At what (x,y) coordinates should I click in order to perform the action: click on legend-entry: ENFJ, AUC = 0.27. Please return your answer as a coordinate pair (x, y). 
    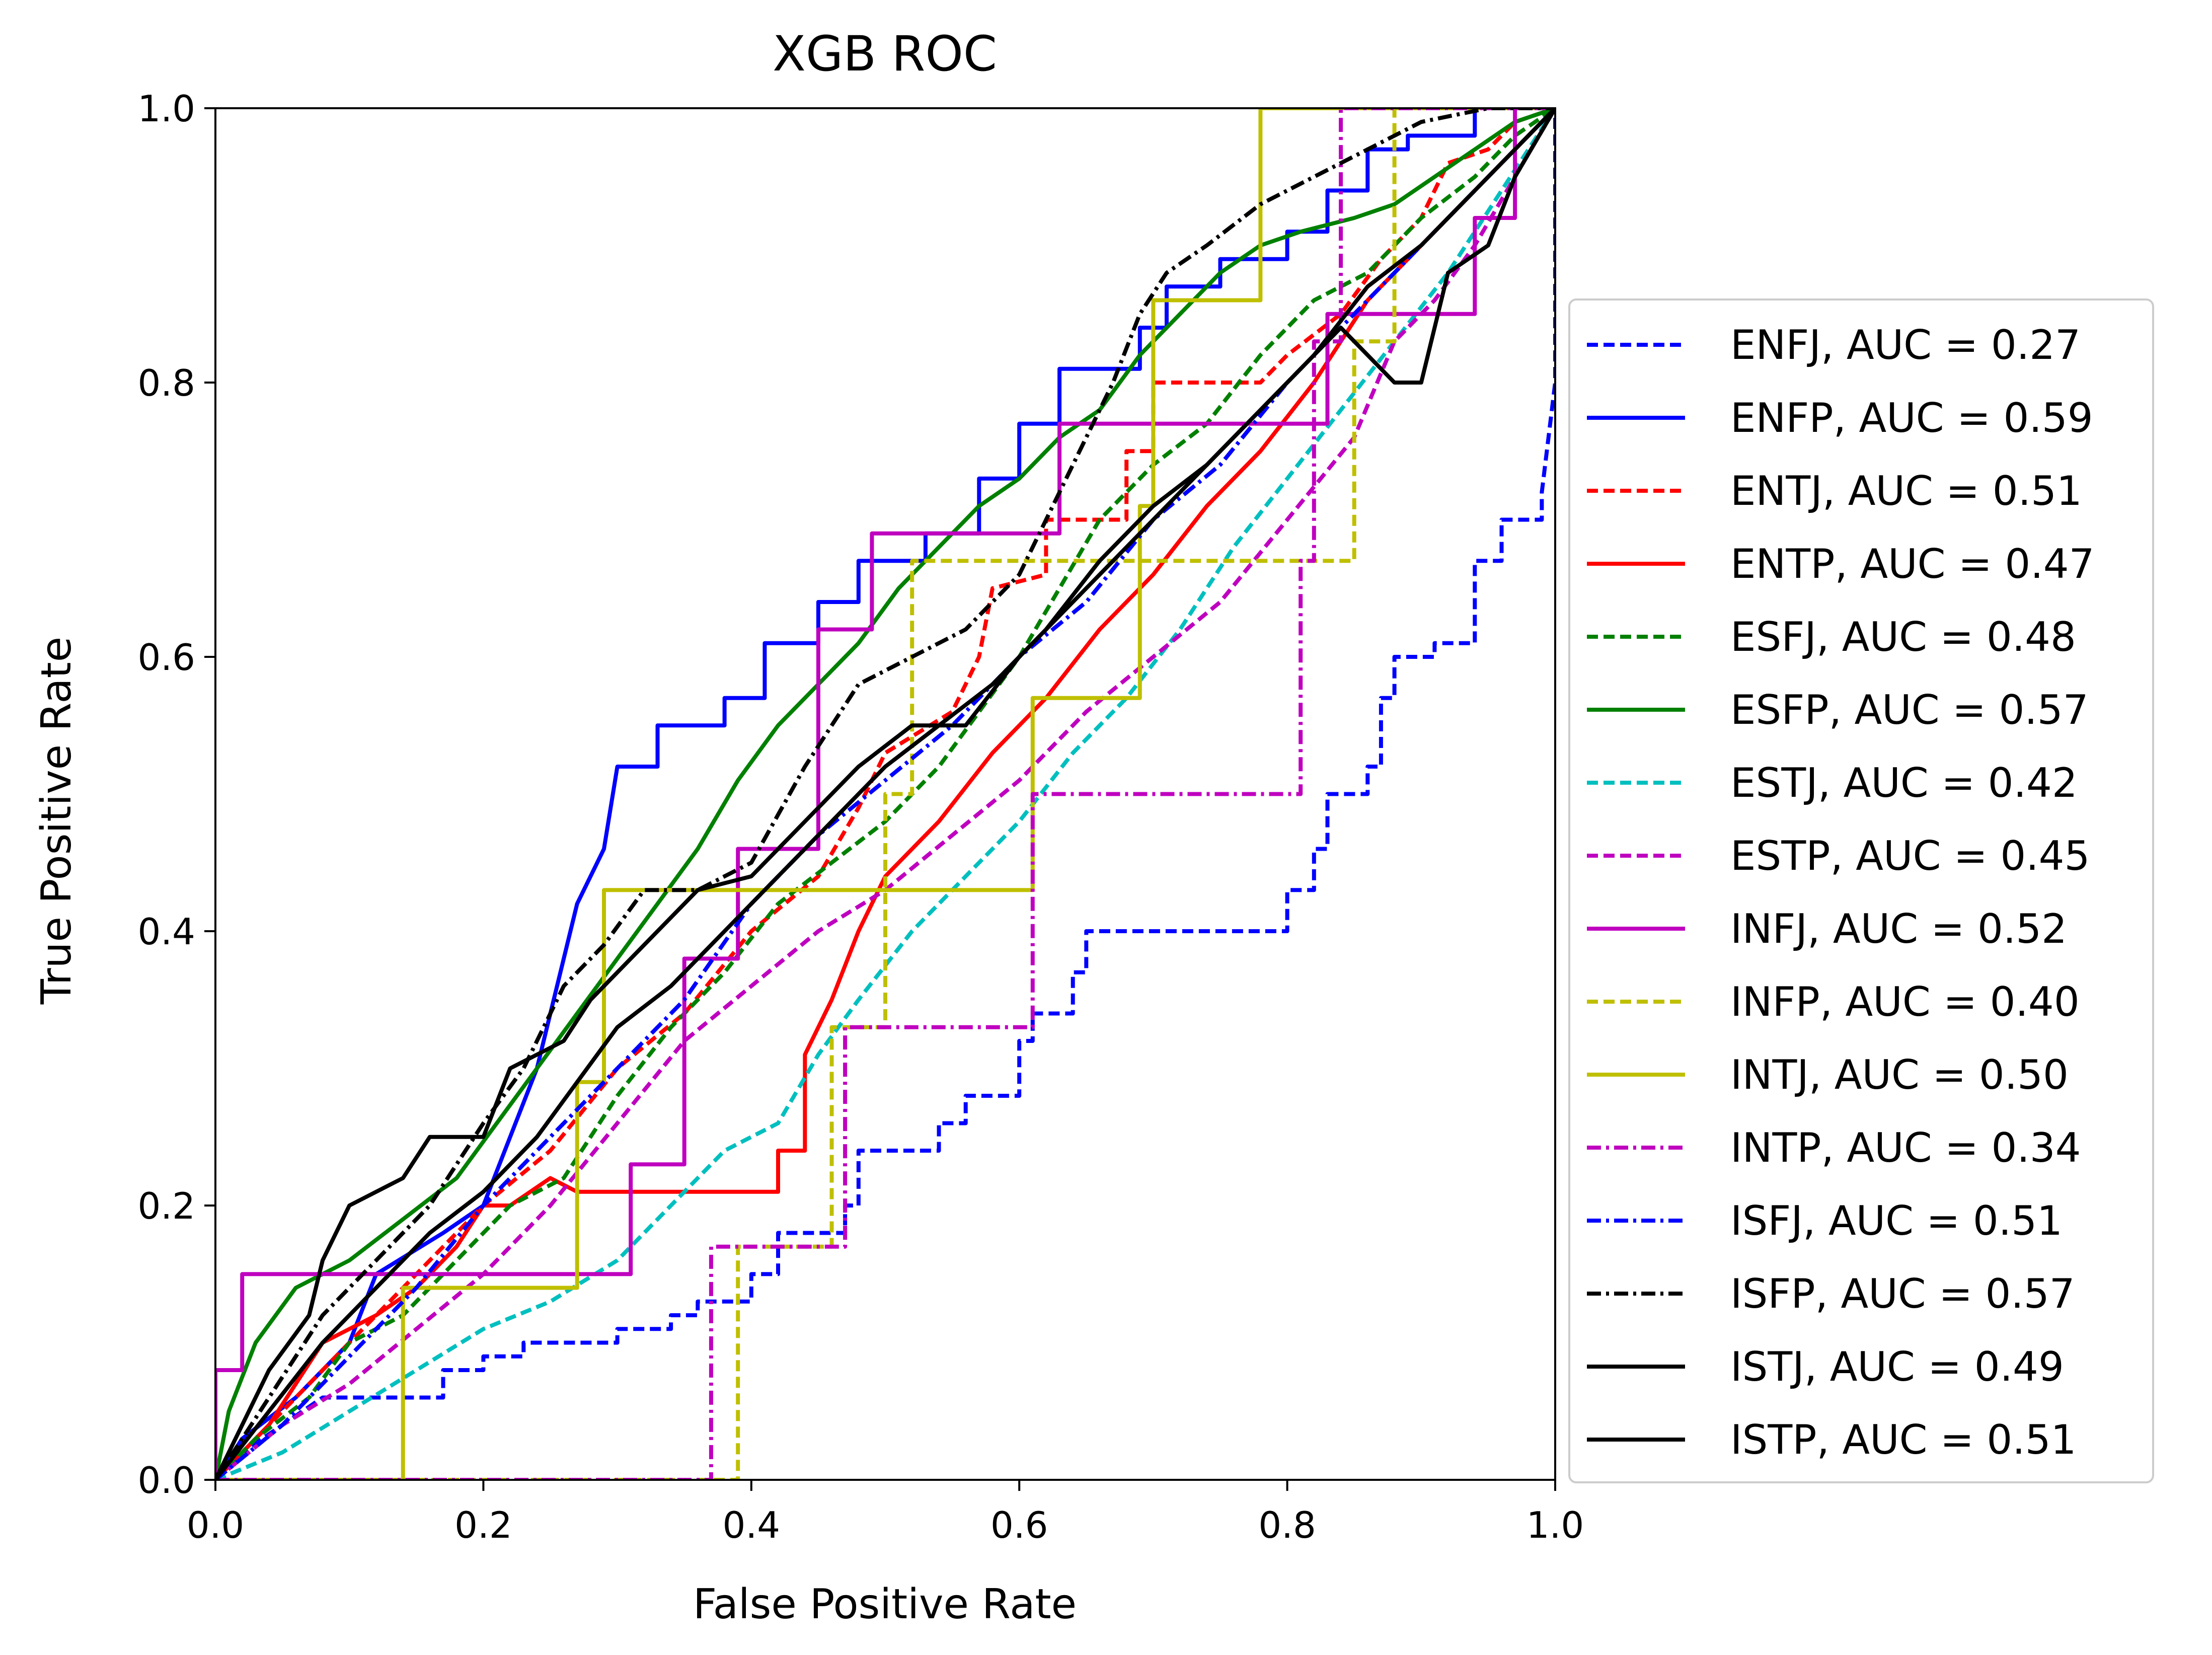
    Looking at the image, I should click on (1905, 345).